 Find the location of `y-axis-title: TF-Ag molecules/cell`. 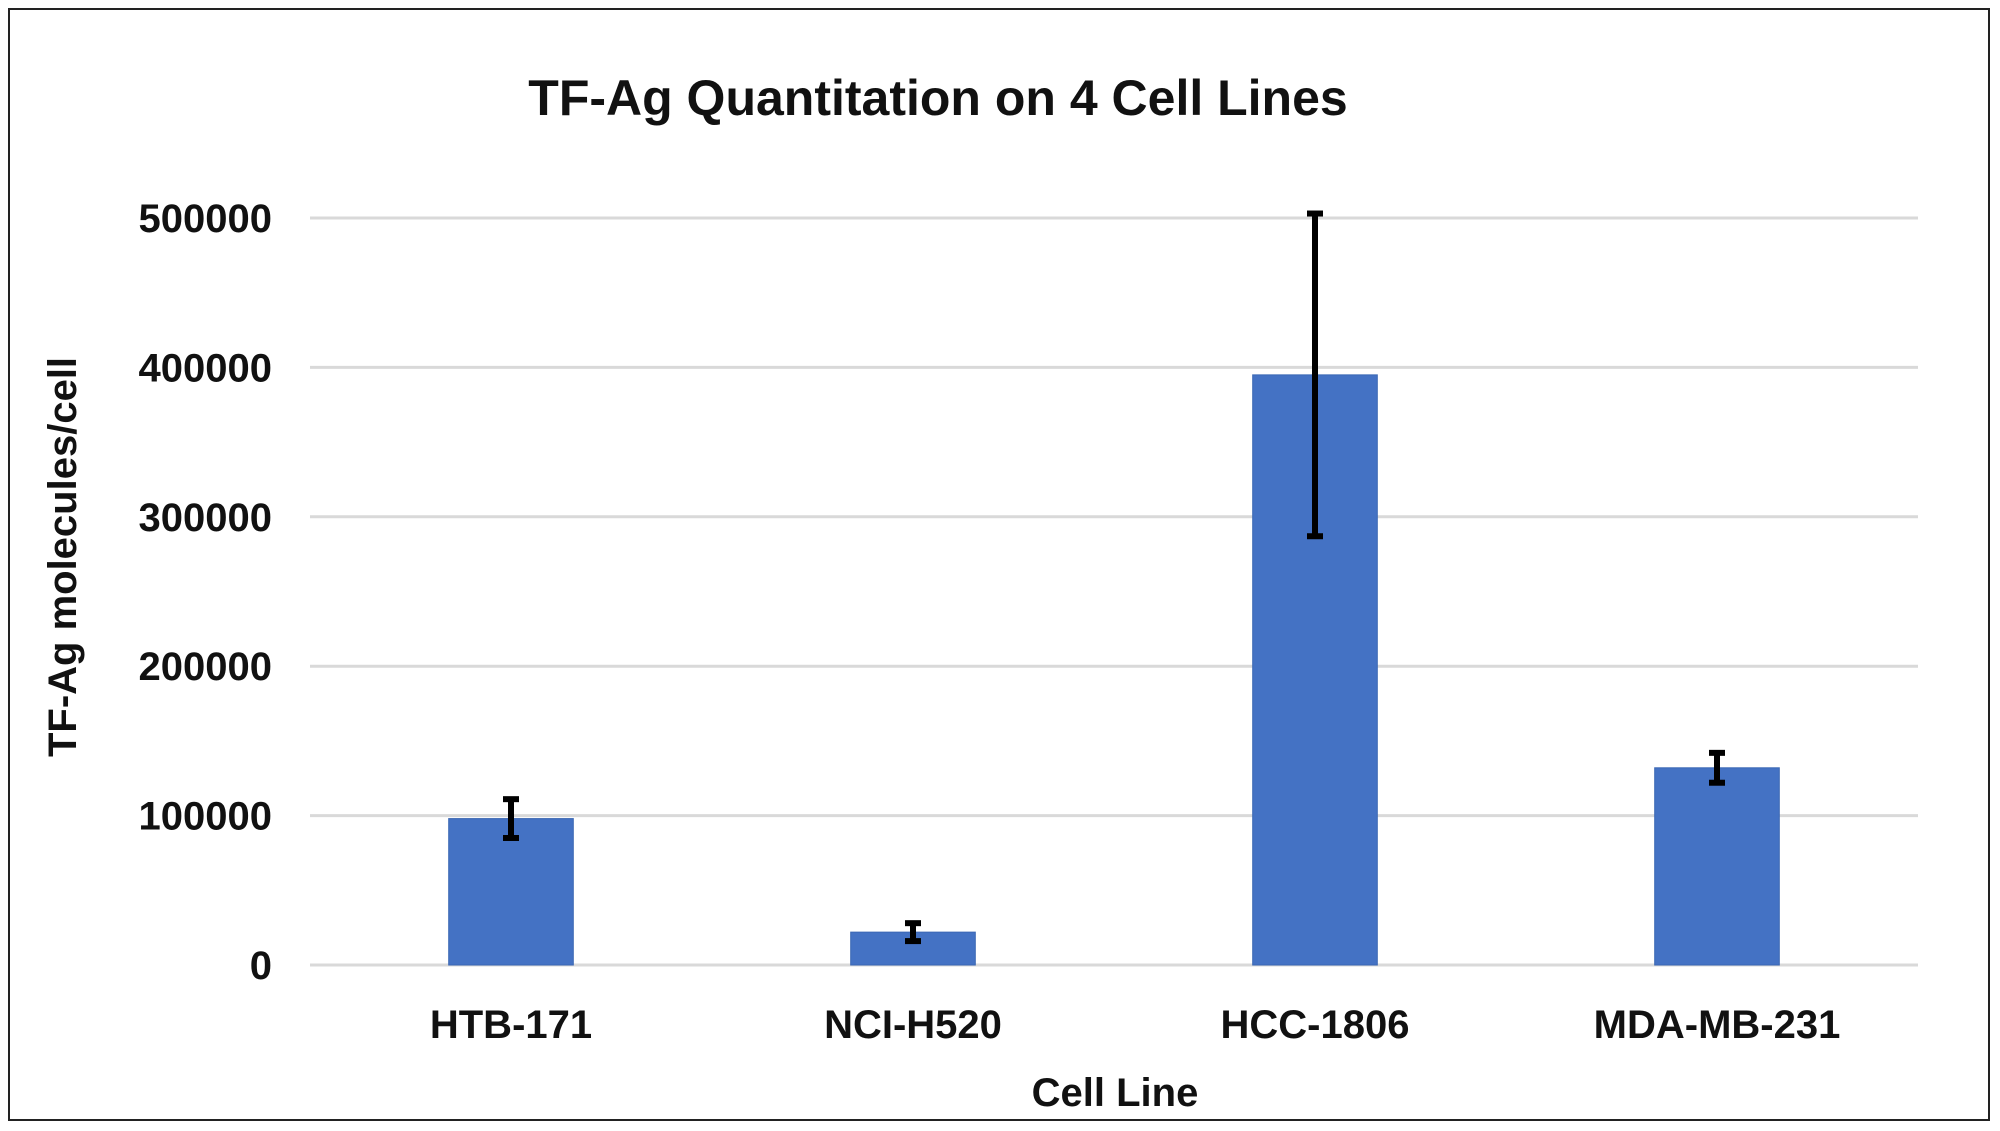

y-axis-title: TF-Ag molecules/cell is located at coordinates (63, 557).